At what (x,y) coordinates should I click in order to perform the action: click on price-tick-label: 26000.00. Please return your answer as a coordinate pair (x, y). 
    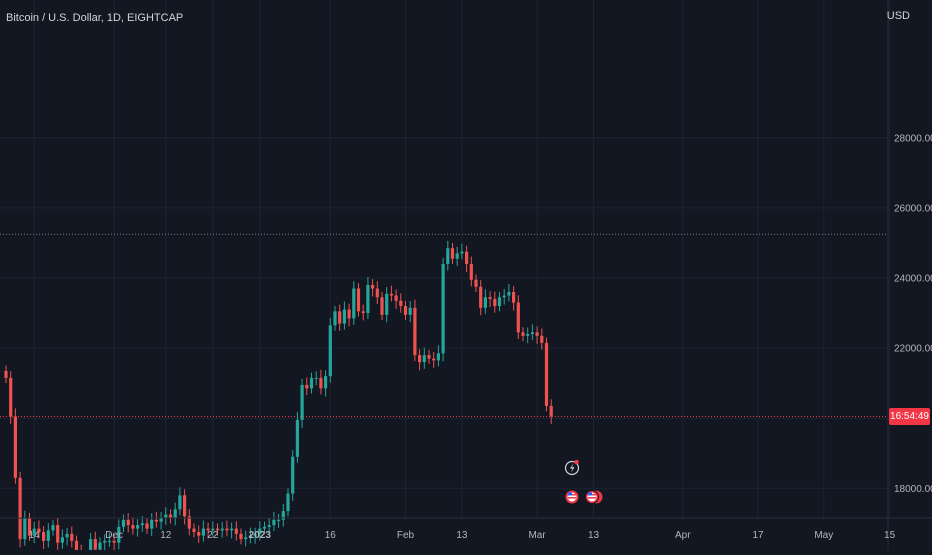
    Looking at the image, I should click on (913, 208).